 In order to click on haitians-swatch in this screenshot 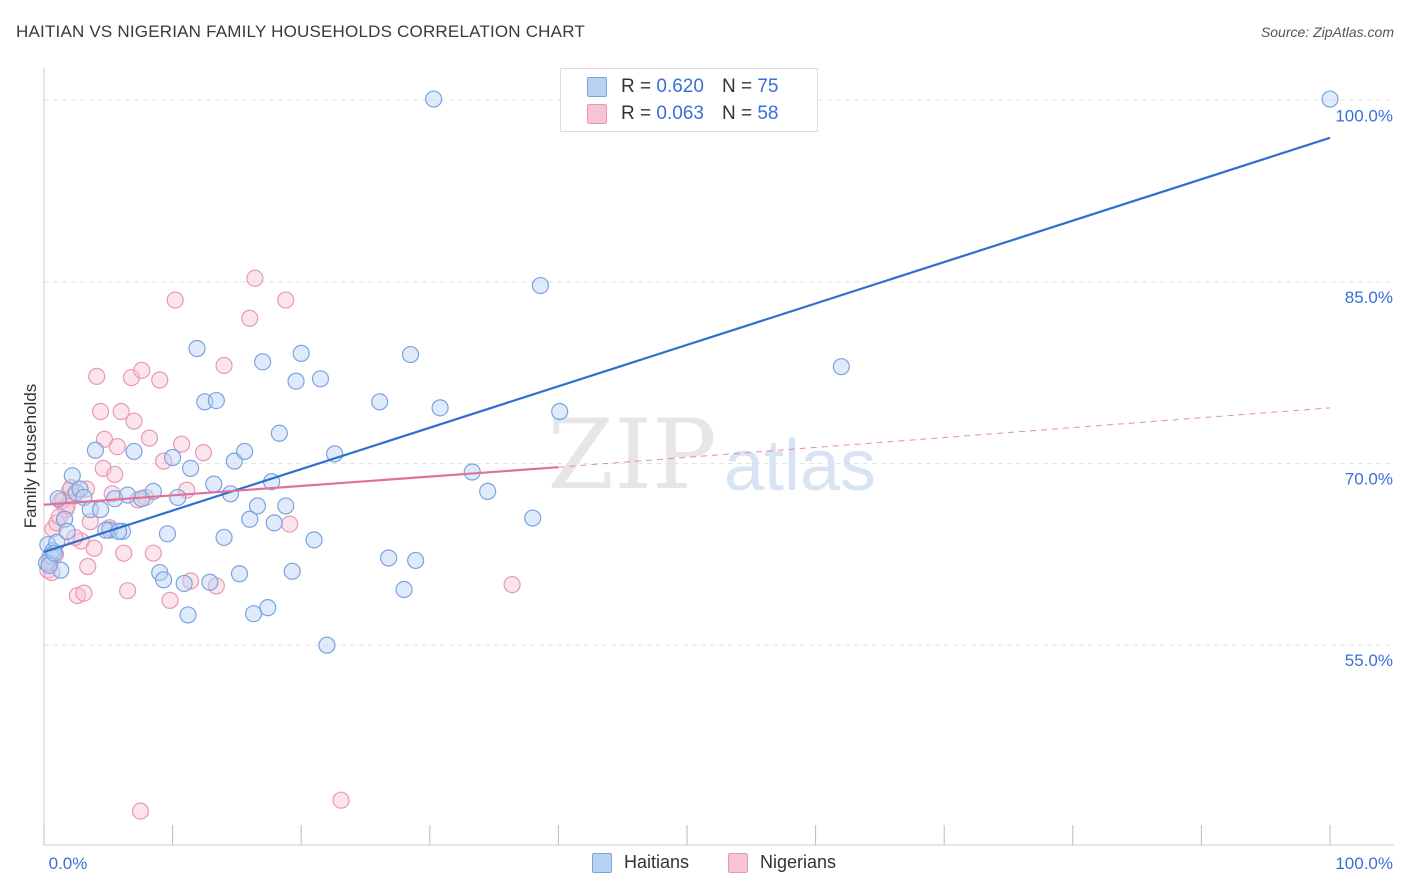, I will do `click(597, 87)`.